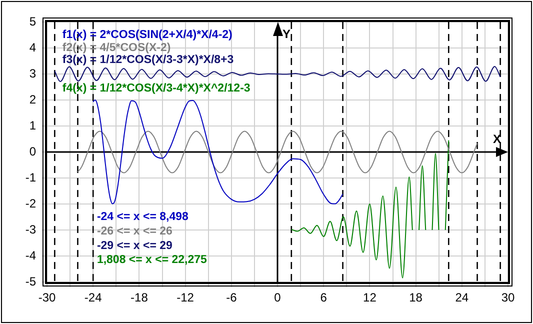  What do you see at coordinates (508, 297) in the screenshot?
I see `x-tick-label: 30` at bounding box center [508, 297].